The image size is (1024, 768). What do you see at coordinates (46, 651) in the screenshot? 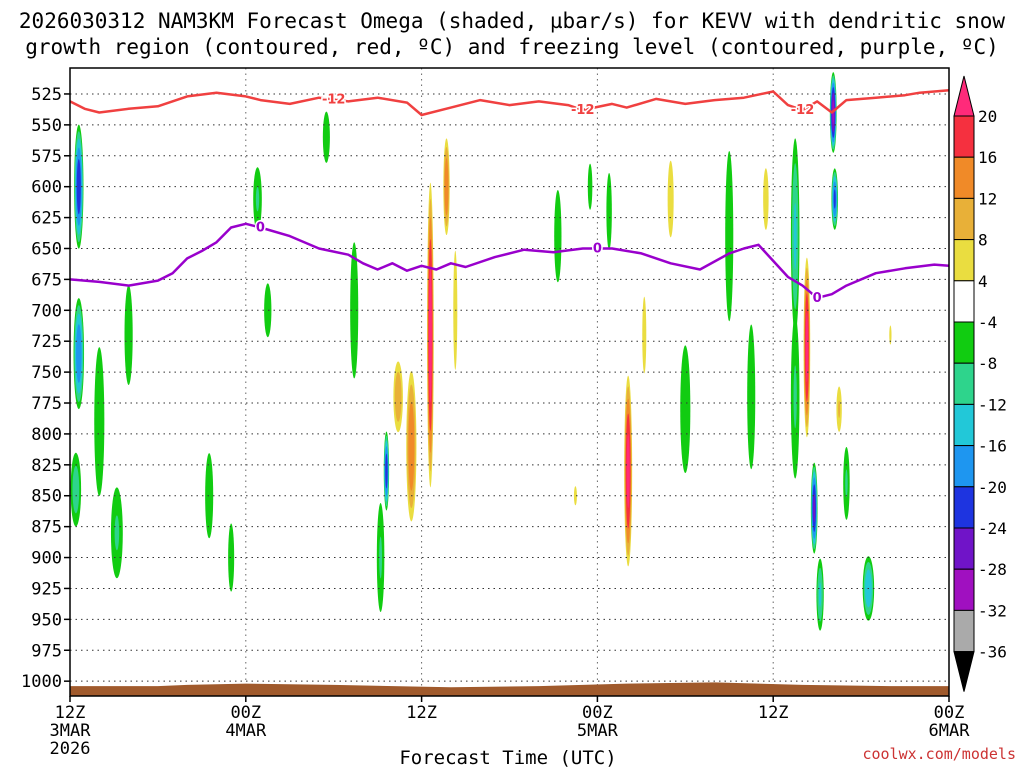
I see `y-tick-label: 975` at bounding box center [46, 651].